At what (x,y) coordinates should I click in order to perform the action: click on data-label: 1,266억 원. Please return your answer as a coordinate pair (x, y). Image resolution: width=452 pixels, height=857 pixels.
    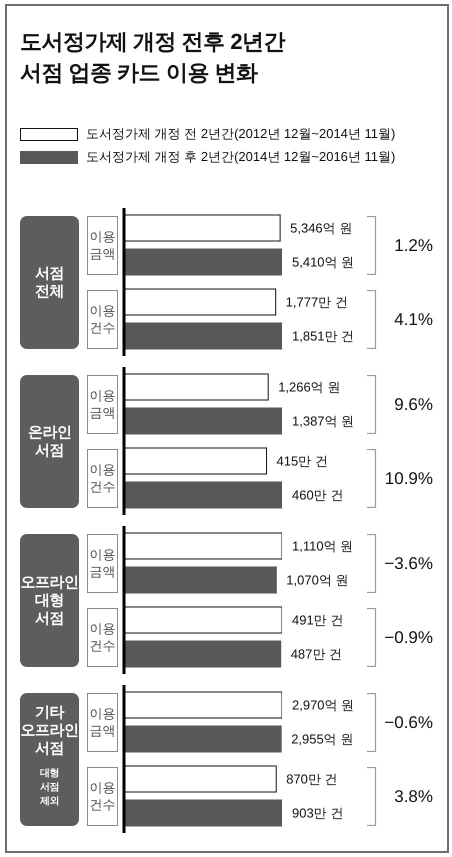
    Looking at the image, I should click on (309, 387).